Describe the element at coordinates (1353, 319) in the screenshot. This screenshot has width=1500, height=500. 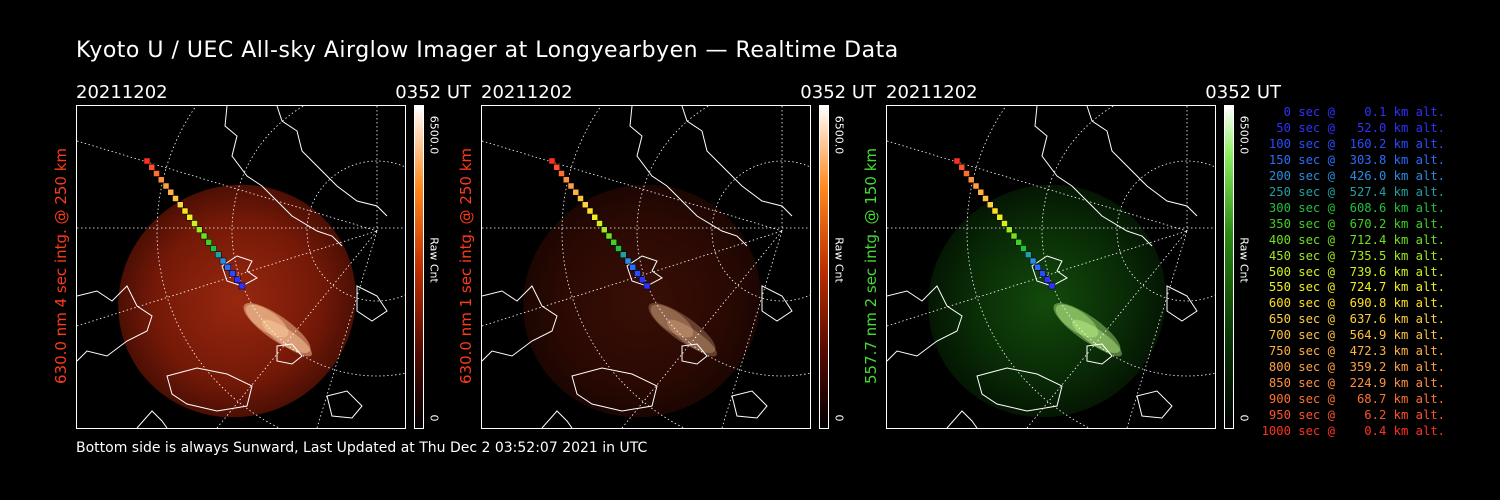
I see `legend-row: 650 sec @ 637.6 km alt.` at that location.